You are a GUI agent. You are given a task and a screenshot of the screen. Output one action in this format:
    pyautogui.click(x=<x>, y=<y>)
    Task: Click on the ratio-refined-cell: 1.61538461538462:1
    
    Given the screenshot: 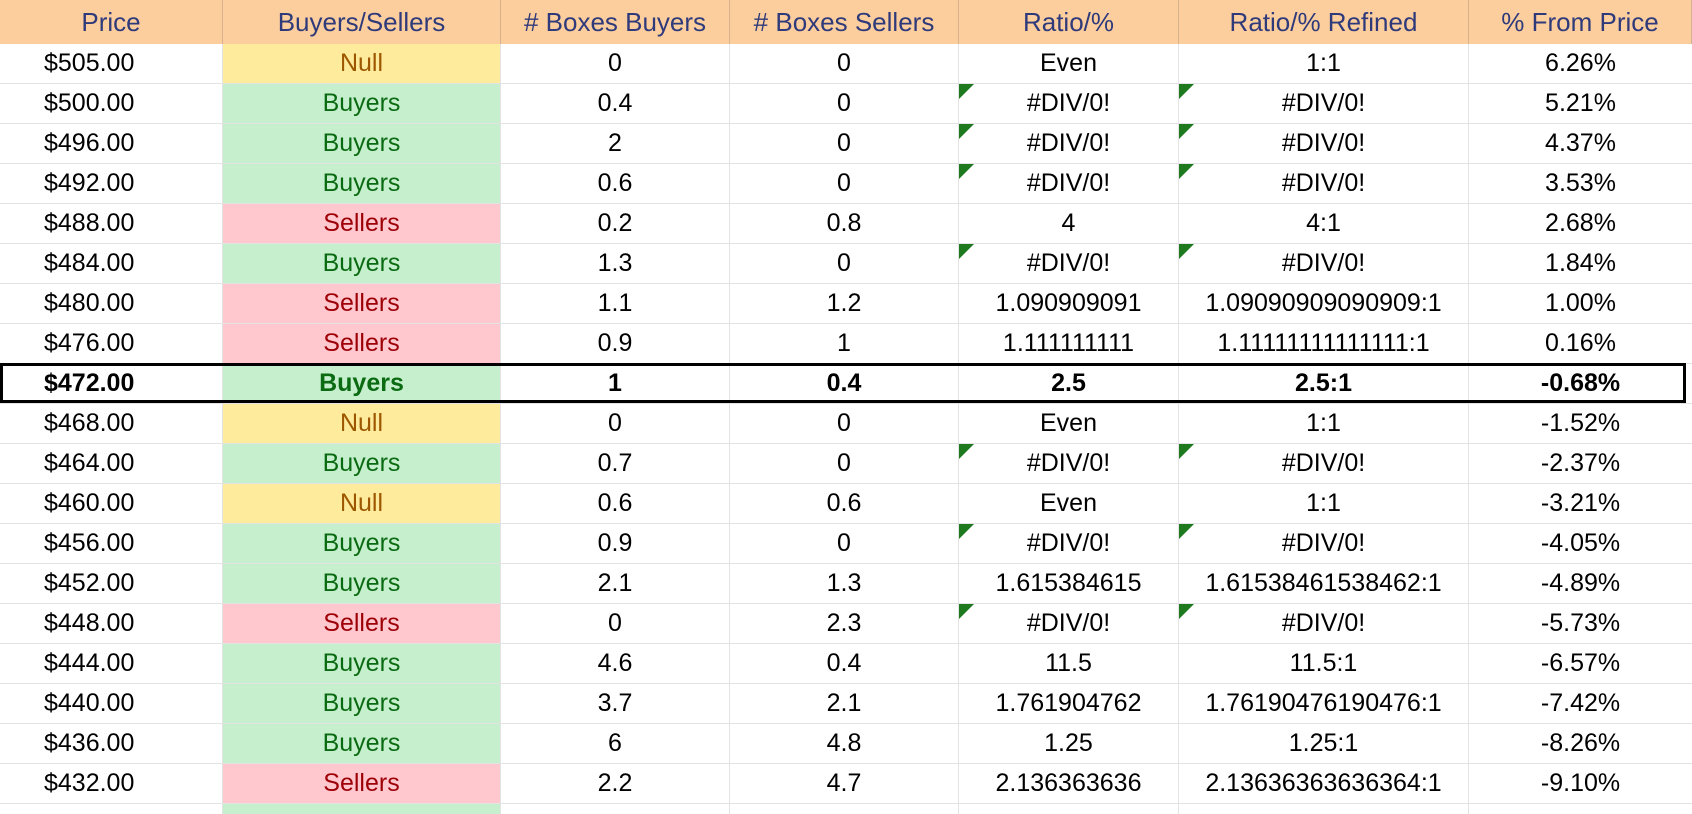 What is the action you would take?
    pyautogui.click(x=1324, y=583)
    